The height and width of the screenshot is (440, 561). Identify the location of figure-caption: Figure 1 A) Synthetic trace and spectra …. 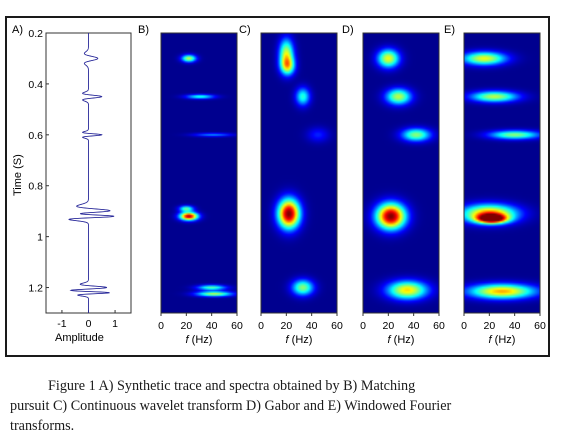
(281, 406).